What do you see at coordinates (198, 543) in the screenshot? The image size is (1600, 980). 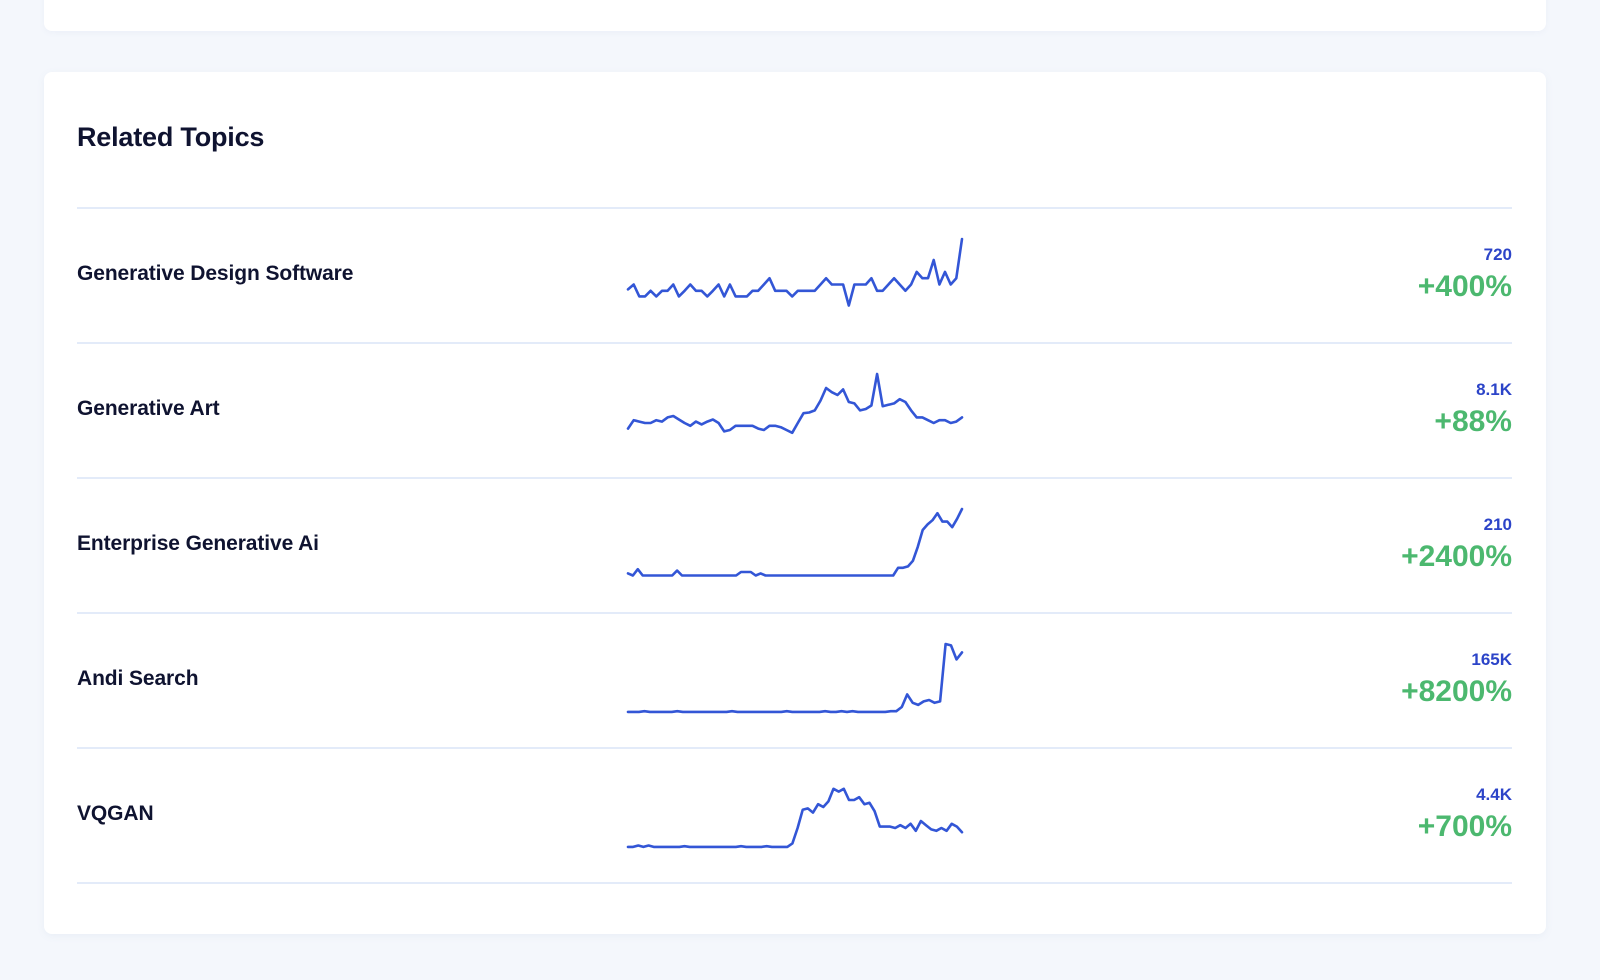 I see `topic-name: Enterprise Generative Ai` at bounding box center [198, 543].